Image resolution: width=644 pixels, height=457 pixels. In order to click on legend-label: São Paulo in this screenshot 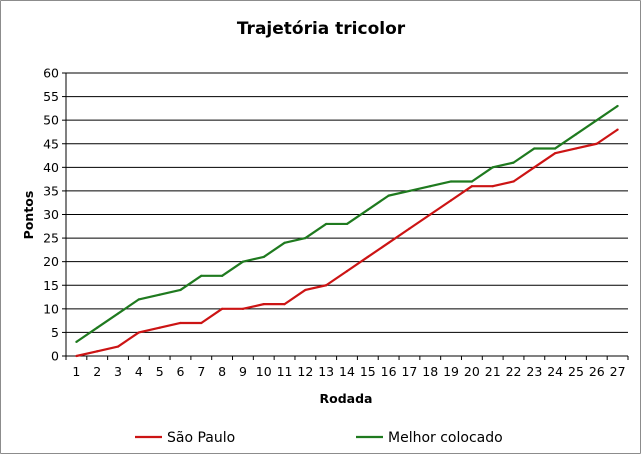, I will do `click(201, 438)`.